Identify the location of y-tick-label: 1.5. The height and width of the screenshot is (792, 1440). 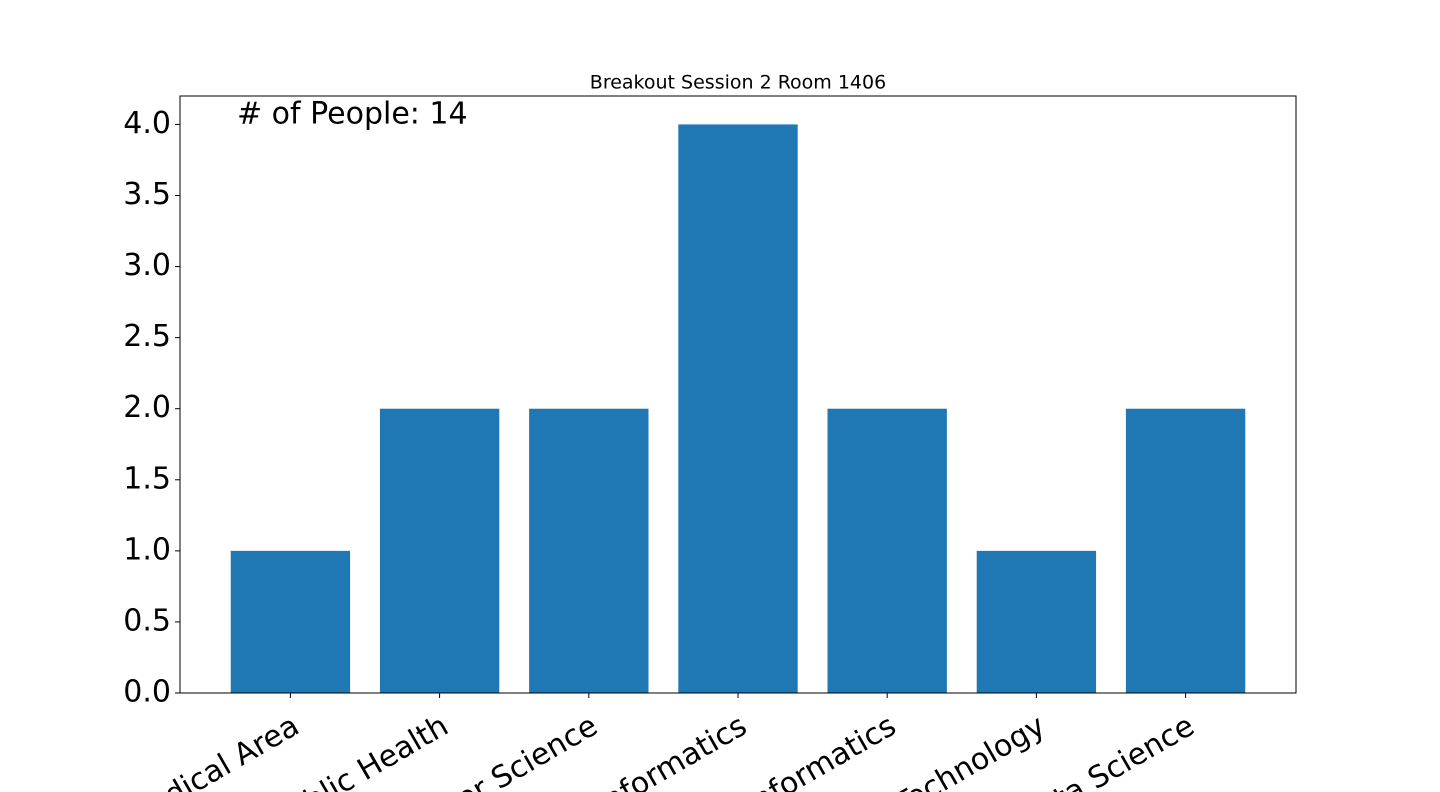
(147, 478).